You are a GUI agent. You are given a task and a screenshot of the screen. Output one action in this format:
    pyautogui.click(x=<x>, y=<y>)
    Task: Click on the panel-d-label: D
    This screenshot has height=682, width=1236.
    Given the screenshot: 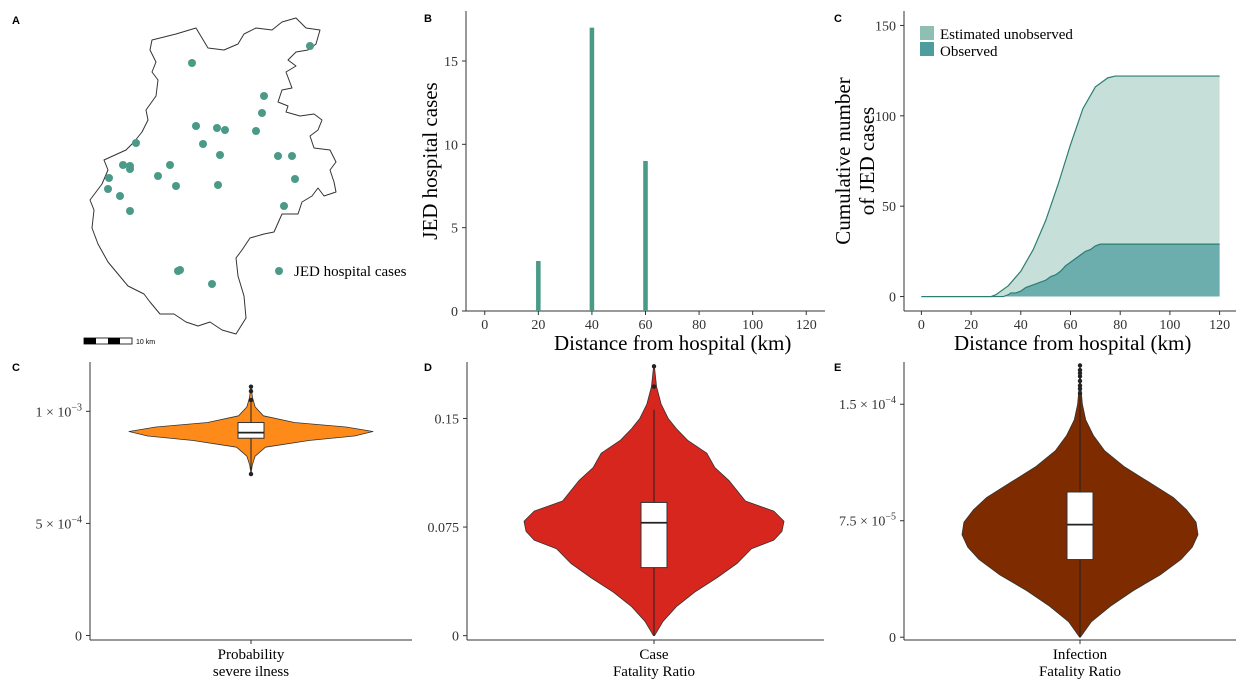 What is the action you would take?
    pyautogui.click(x=428, y=368)
    